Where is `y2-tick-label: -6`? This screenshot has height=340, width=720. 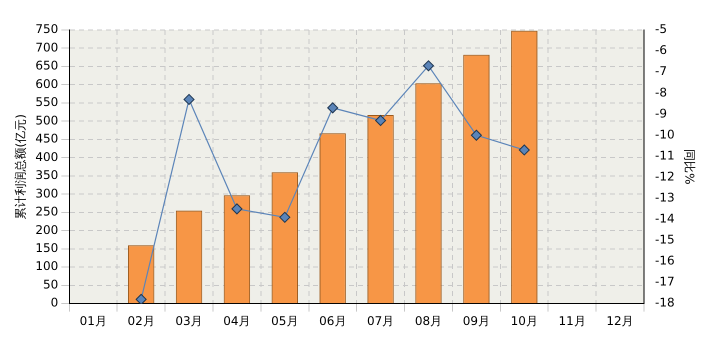
y2-tick-label: -6 is located at coordinates (661, 50).